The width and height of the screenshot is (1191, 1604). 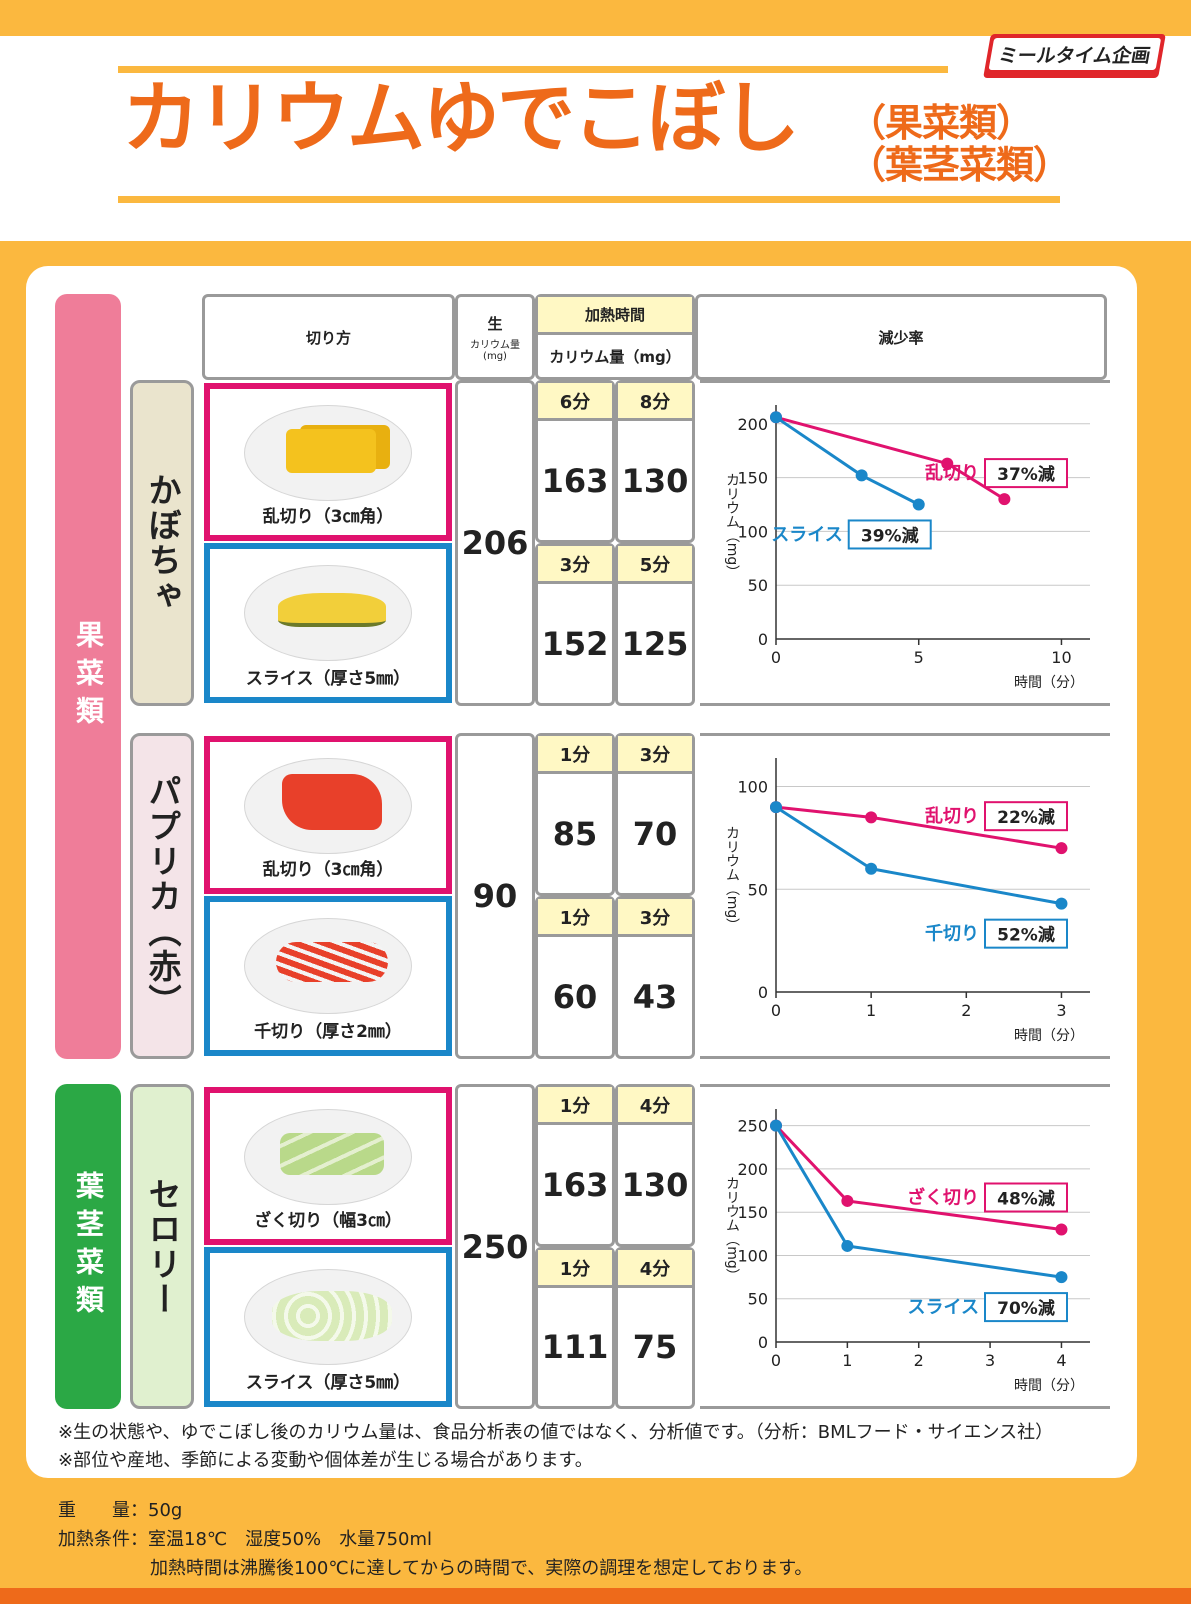 What do you see at coordinates (533, 69) in the screenshot?
I see `header-top-line` at bounding box center [533, 69].